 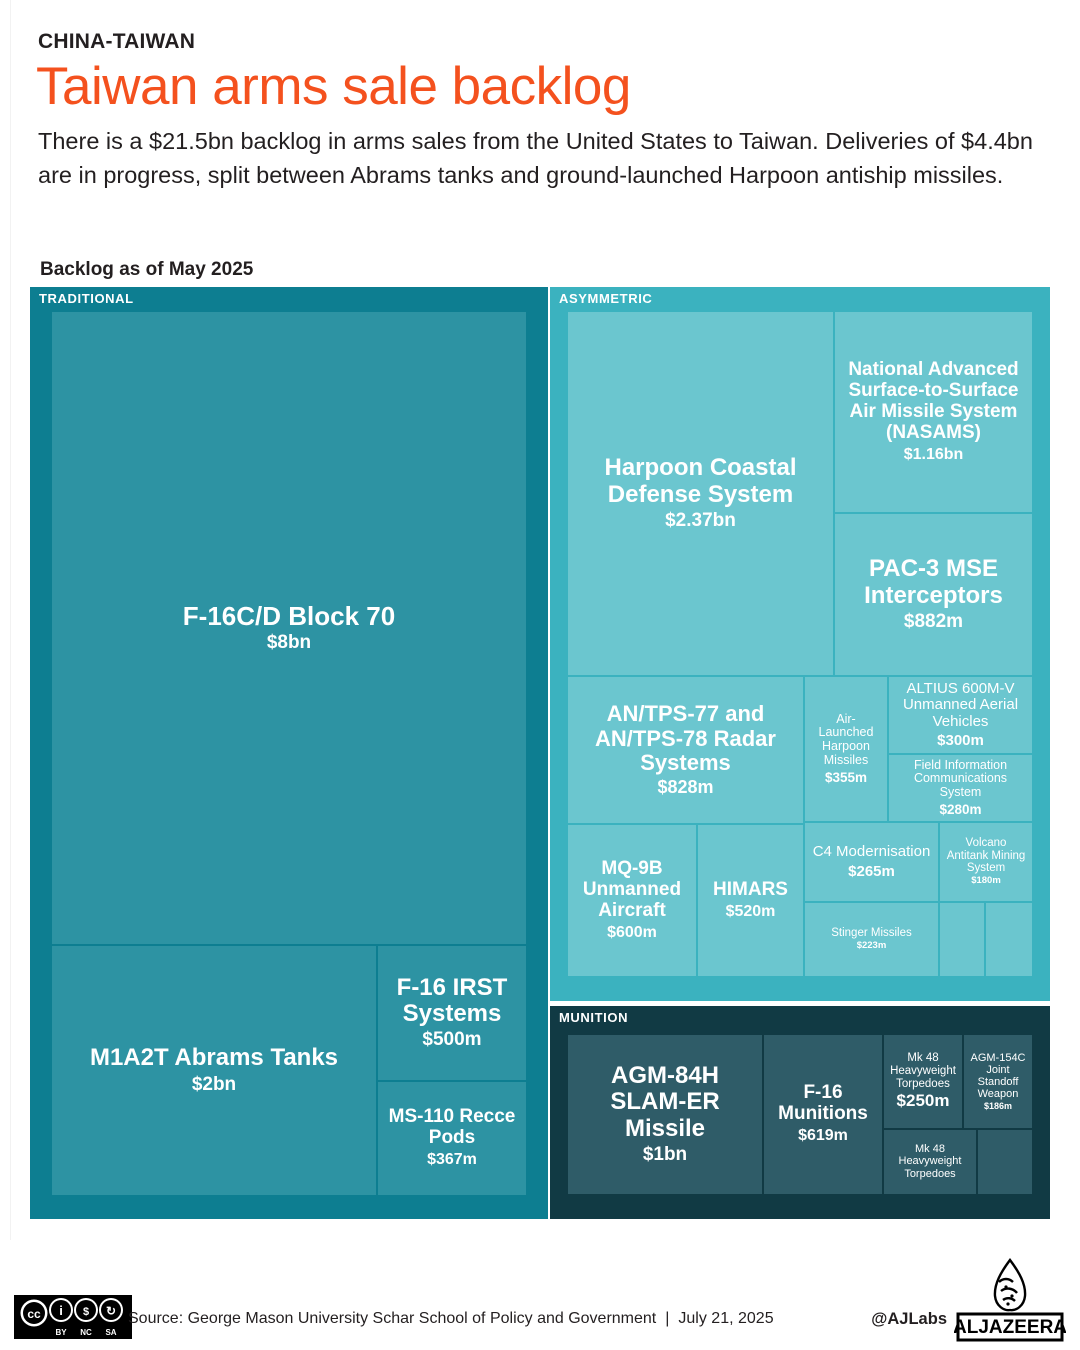 I want to click on svg-text: cc, so click(x=34, y=1314).